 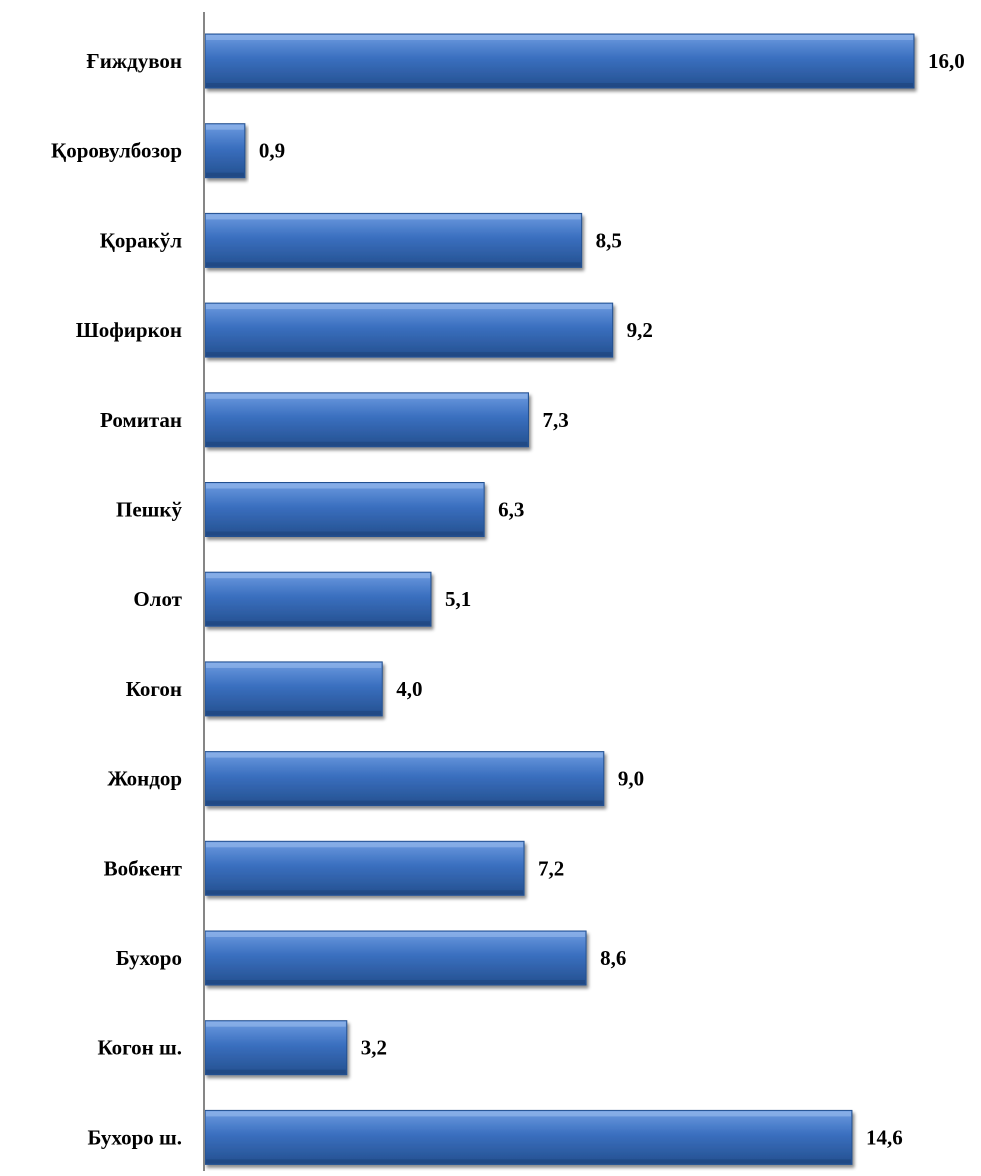 I want to click on value-label: 8,6, so click(x=613, y=958).